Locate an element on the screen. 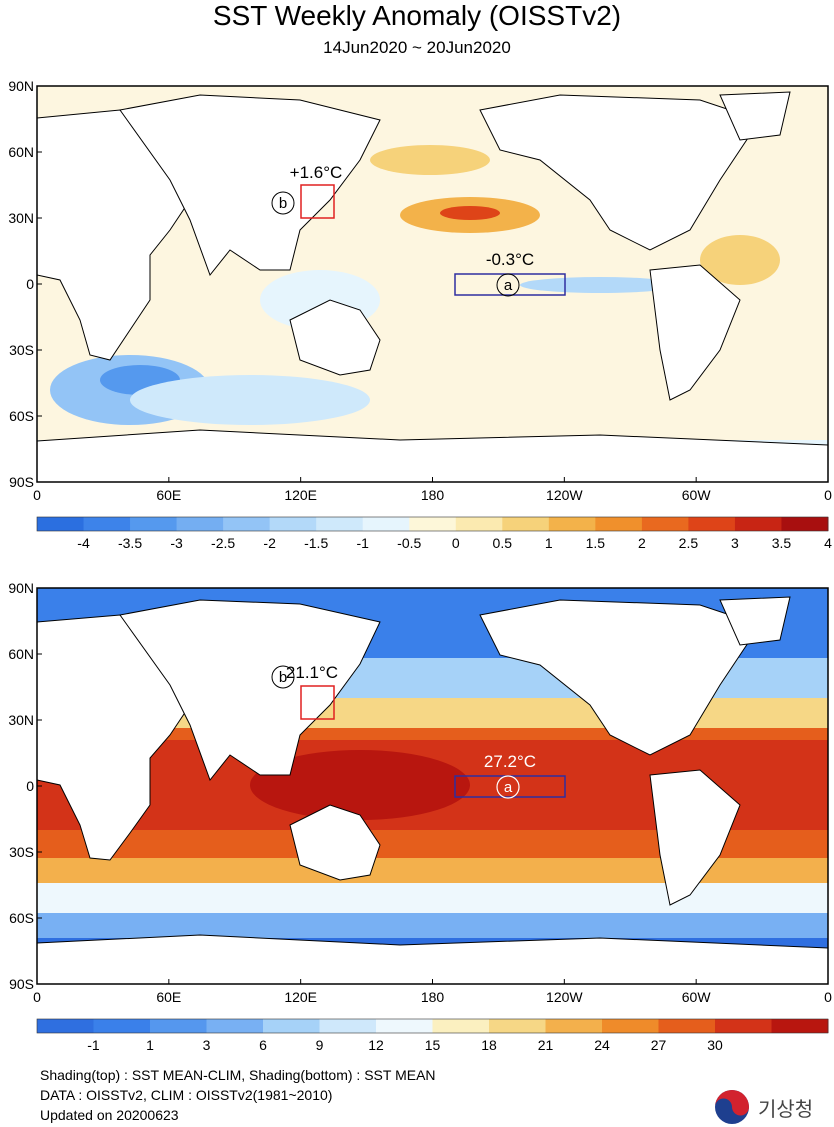 The width and height of the screenshot is (834, 1127). colorbar-tick-label: -3 is located at coordinates (176, 543).